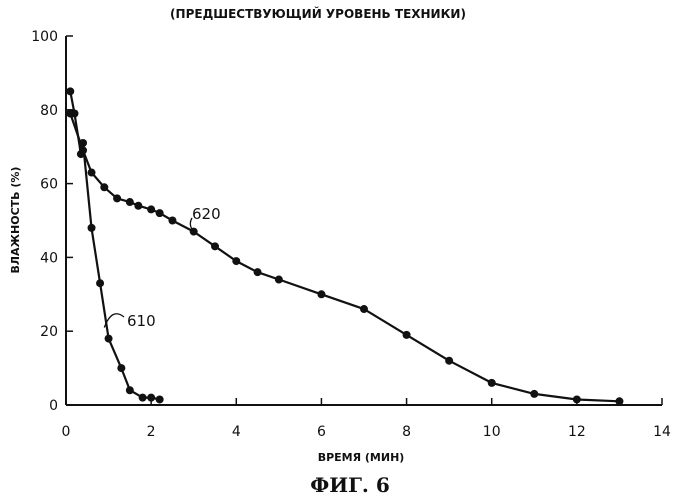 The height and width of the screenshot is (500, 679). Describe the element at coordinates (236, 432) in the screenshot. I see `x-tick-label: 4` at that location.